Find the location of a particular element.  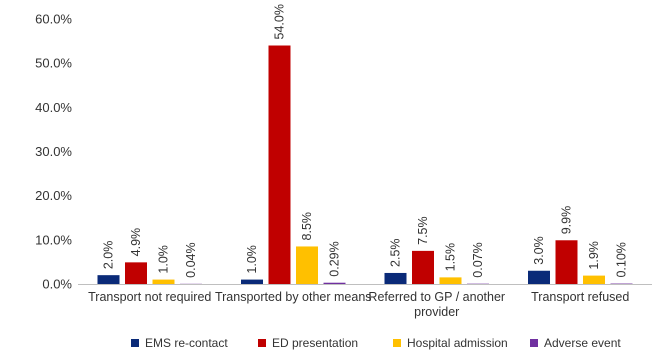

data-label: 1.9% is located at coordinates (594, 255).